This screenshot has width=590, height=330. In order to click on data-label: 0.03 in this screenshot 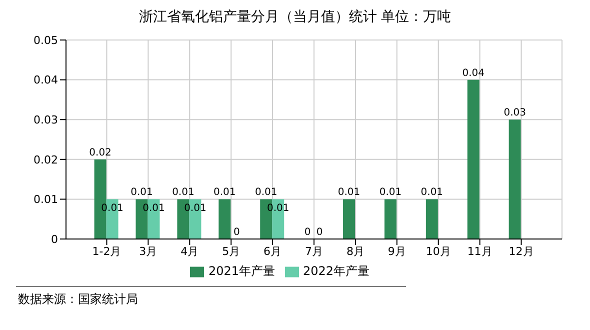, I will do `click(515, 113)`.